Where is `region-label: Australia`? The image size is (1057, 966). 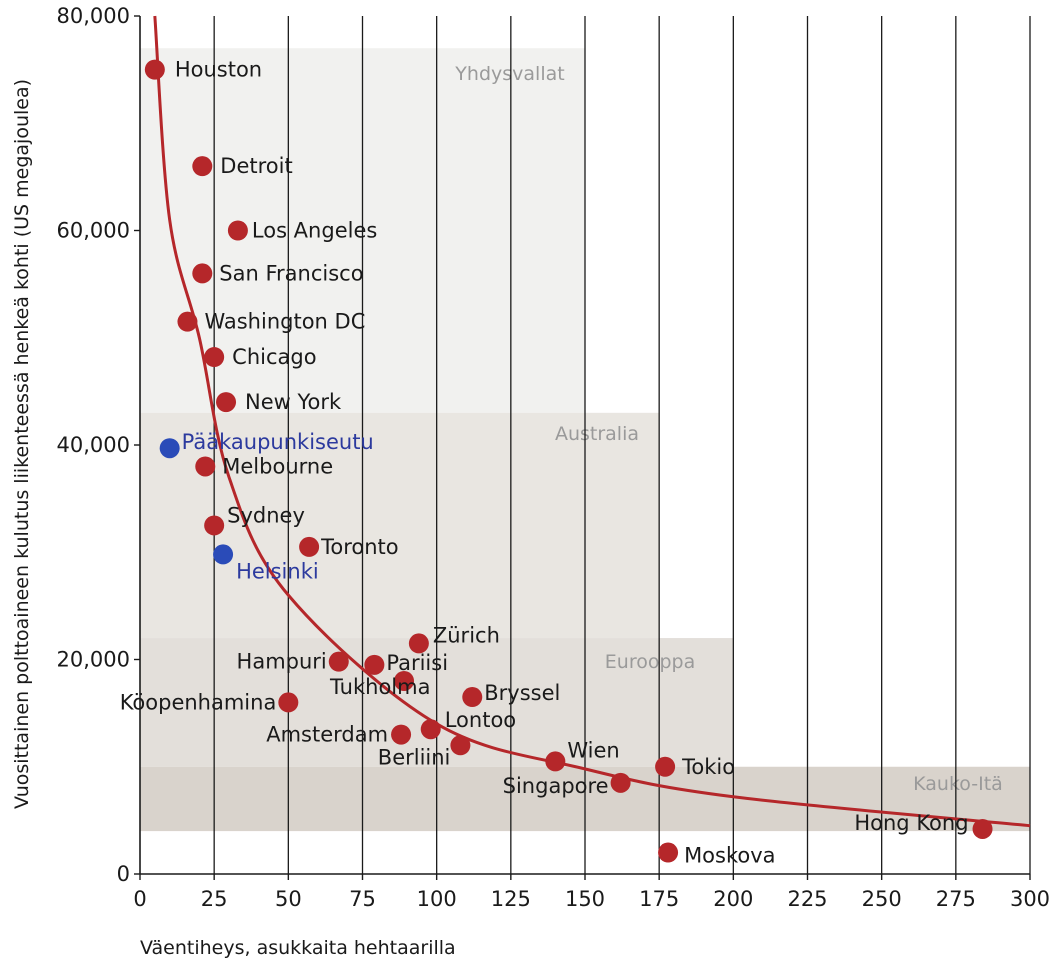 region-label: Australia is located at coordinates (597, 434).